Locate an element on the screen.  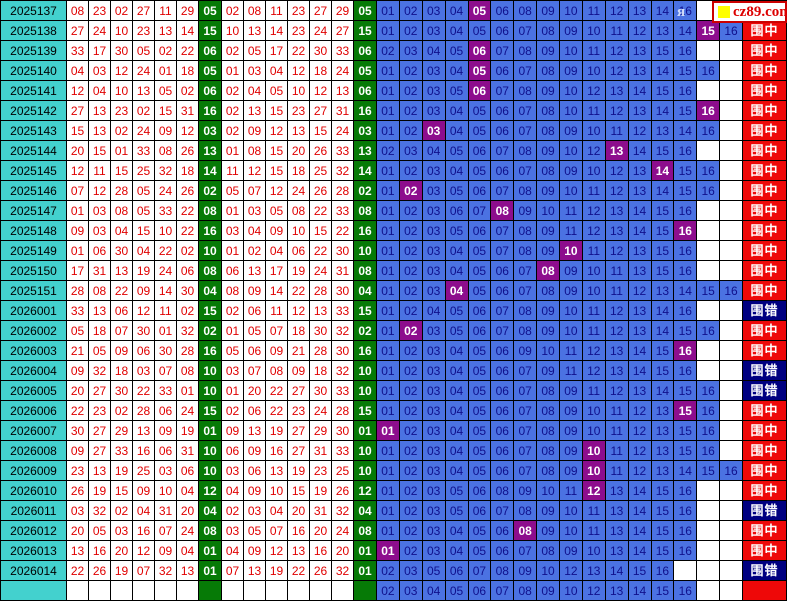
sorted-number-cell: 24 is located at coordinates (343, 531).